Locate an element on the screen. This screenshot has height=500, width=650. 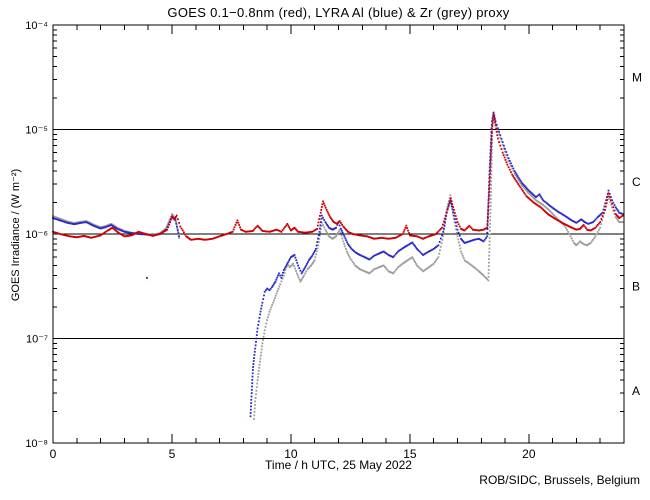
svg-text: 10⁻⁷ is located at coordinates (37, 340).